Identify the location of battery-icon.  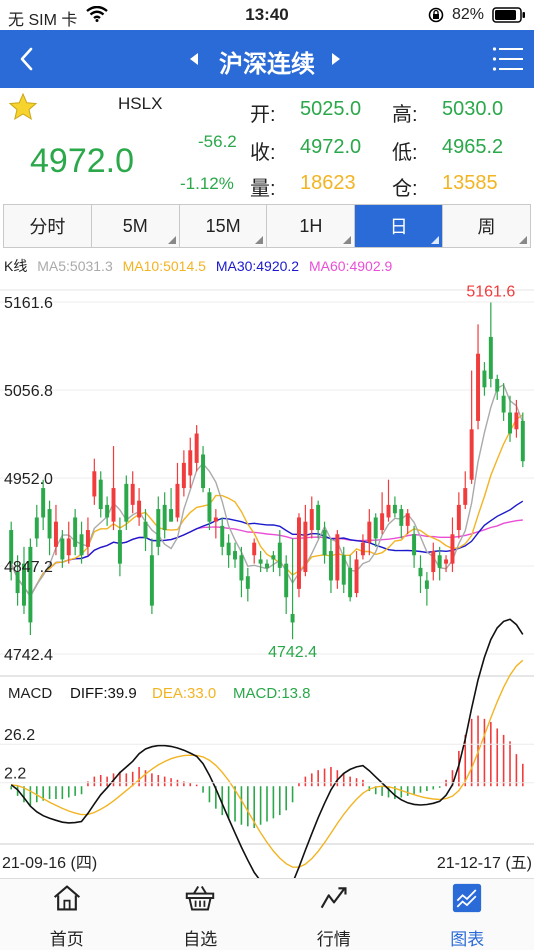
(508, 15).